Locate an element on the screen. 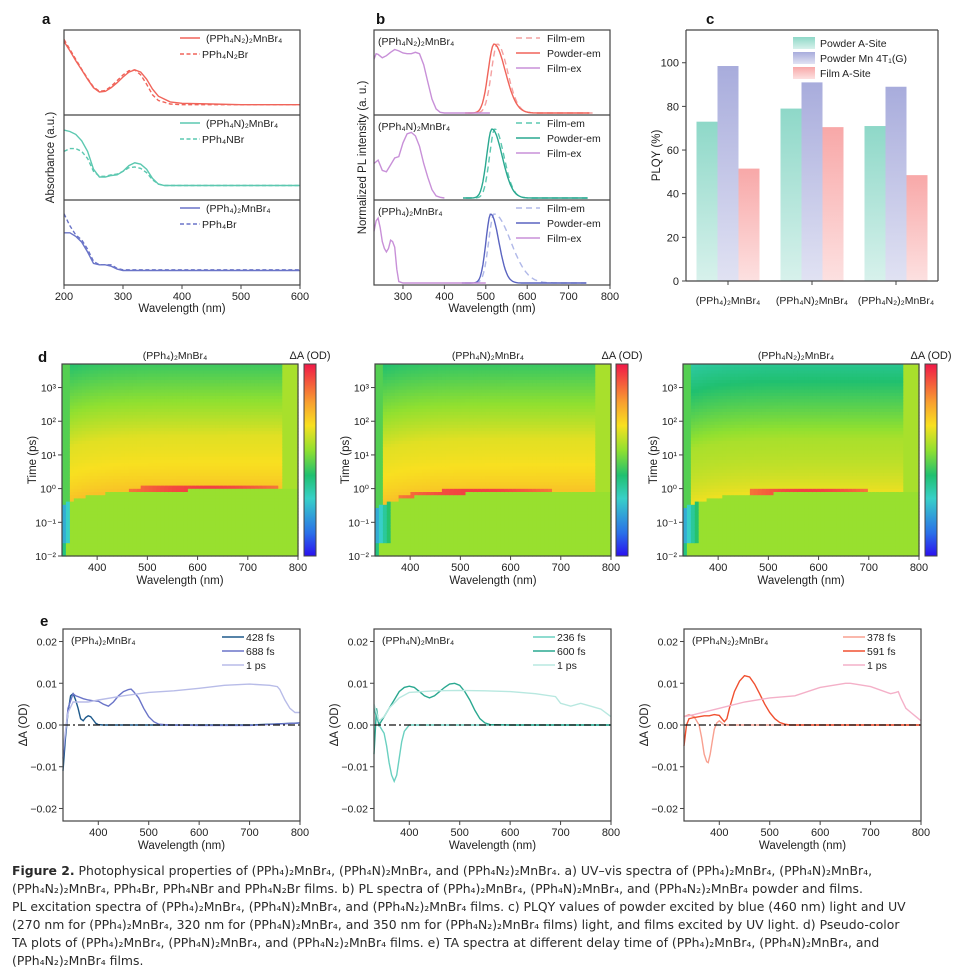 The height and width of the screenshot is (980, 953). y-tick-label: 60 is located at coordinates (673, 151).